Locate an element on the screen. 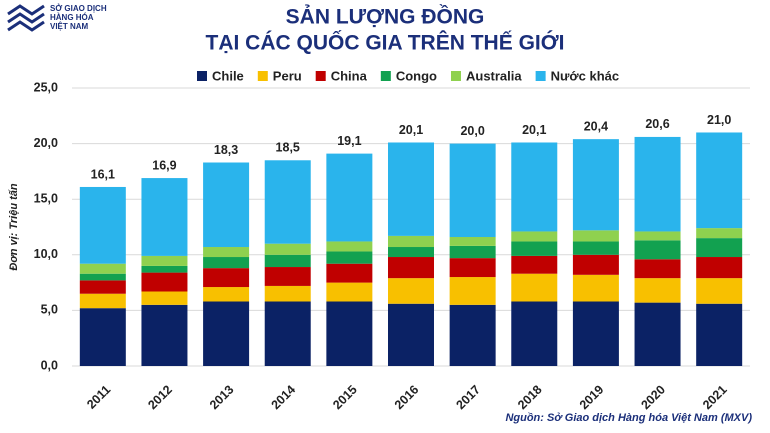 This screenshot has width=770, height=433. y-tick-label: 10,0 is located at coordinates (46, 254).